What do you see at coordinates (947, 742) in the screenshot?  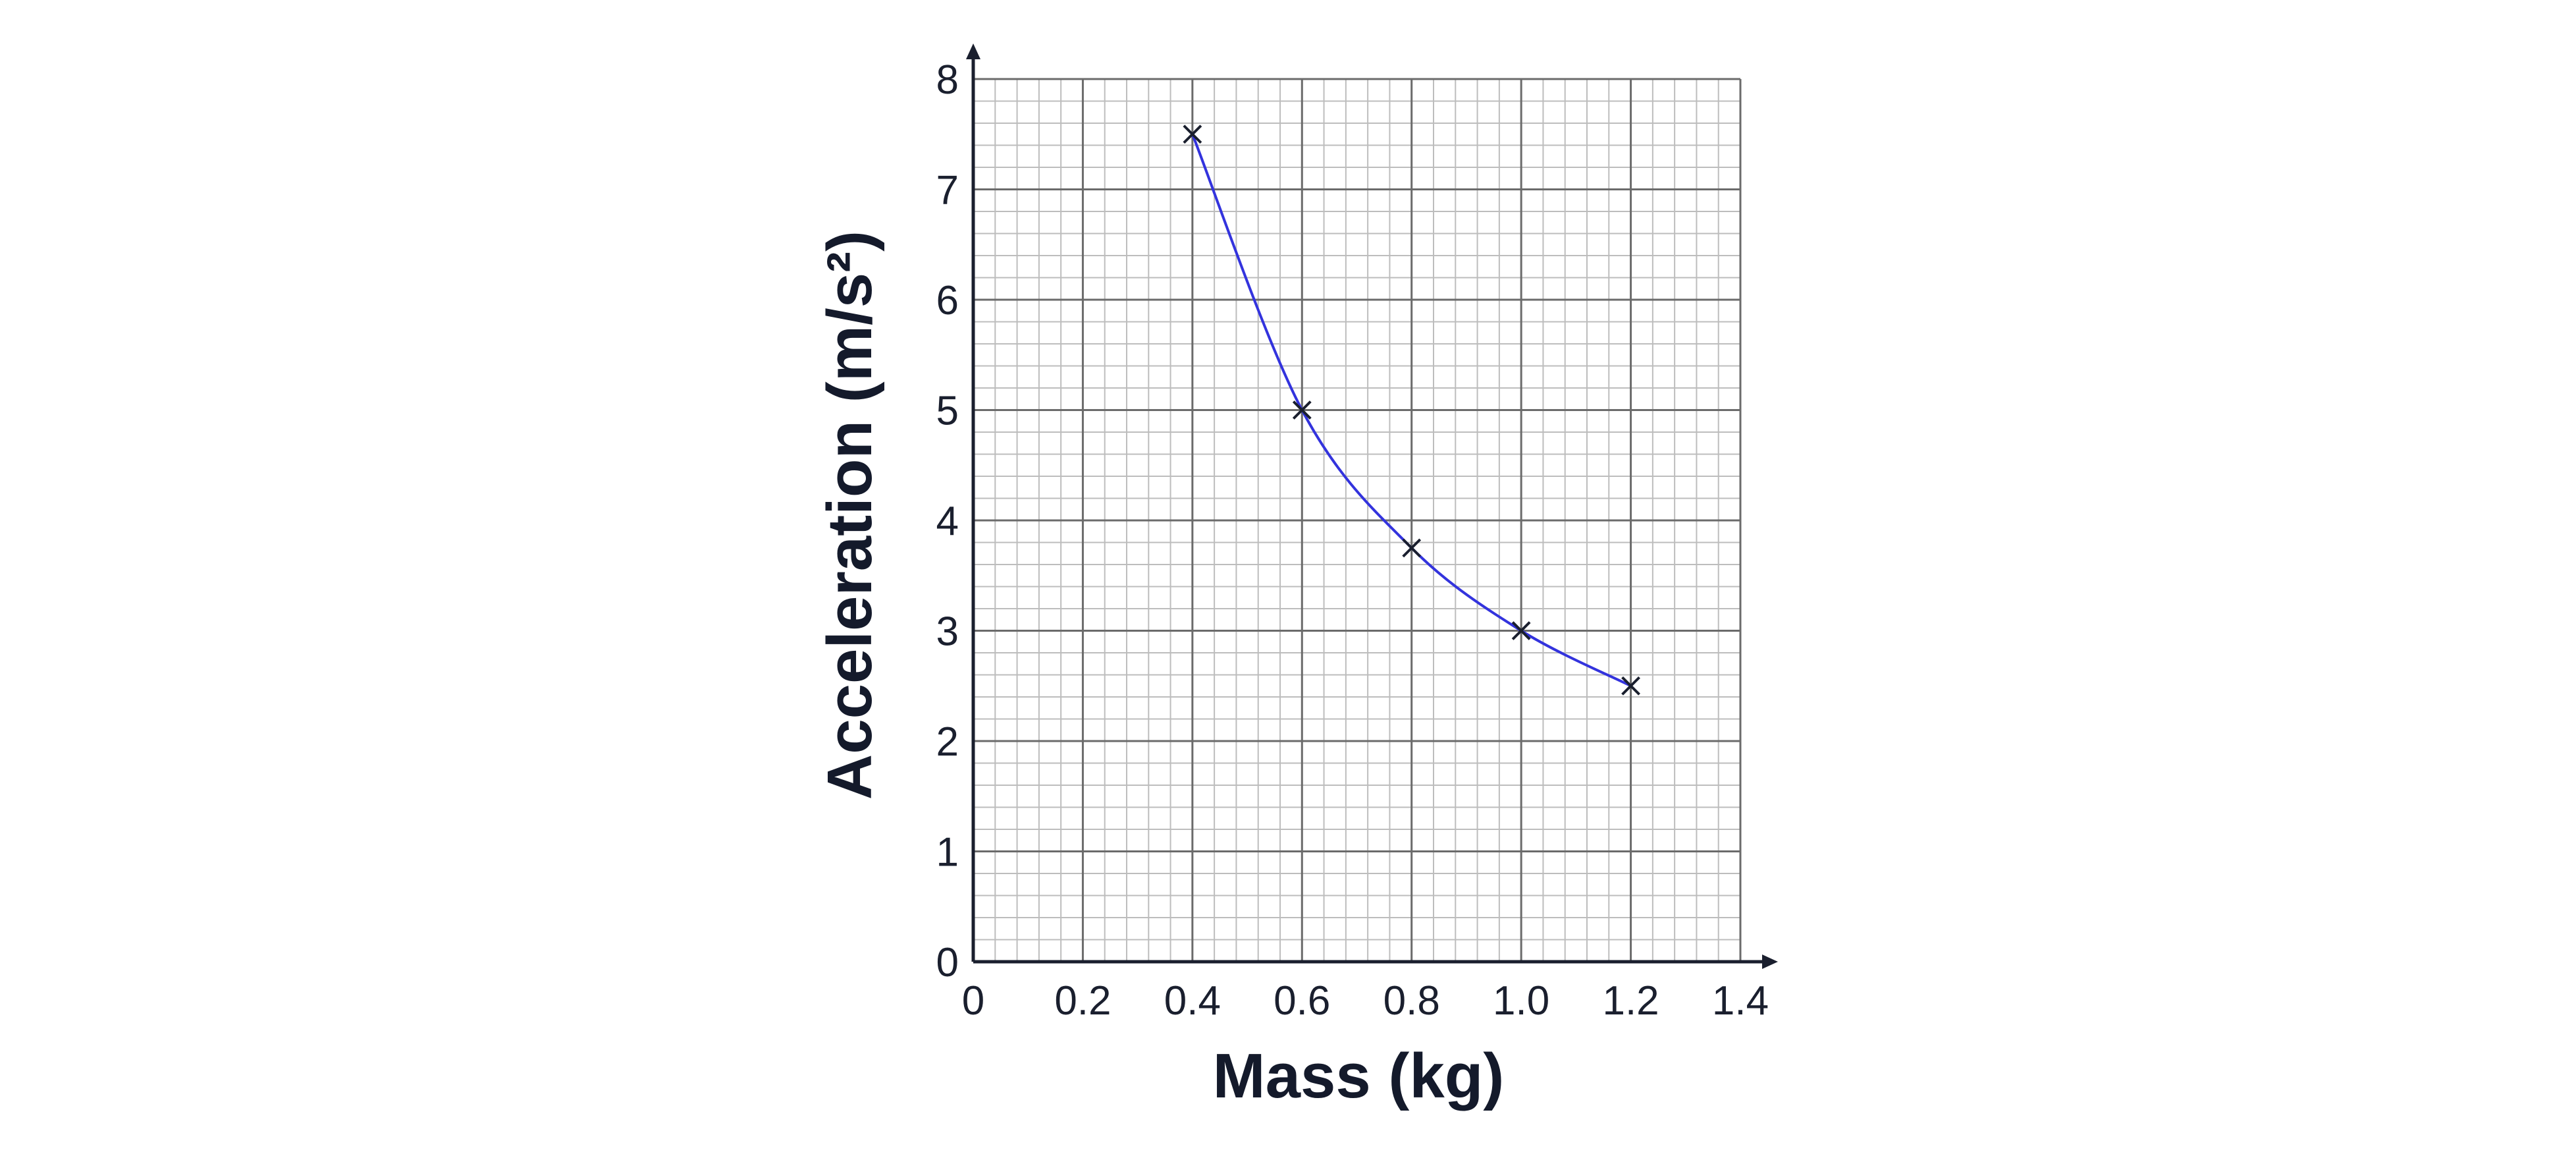 I see `y-tick-label: 2` at bounding box center [947, 742].